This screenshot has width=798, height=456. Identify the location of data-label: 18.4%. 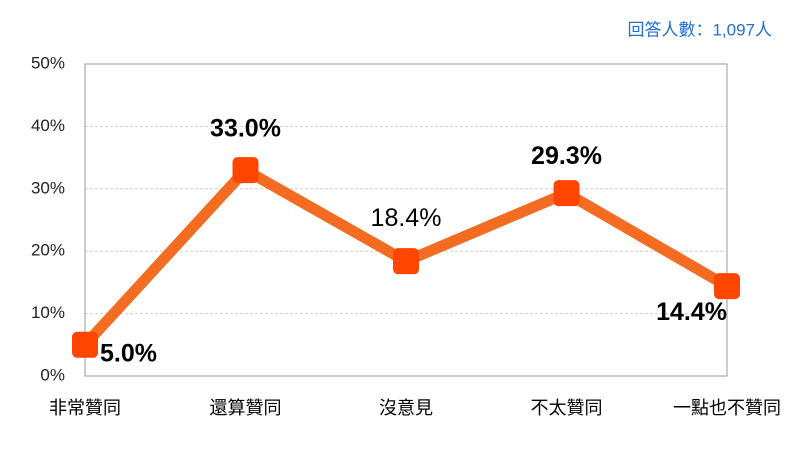
(406, 218).